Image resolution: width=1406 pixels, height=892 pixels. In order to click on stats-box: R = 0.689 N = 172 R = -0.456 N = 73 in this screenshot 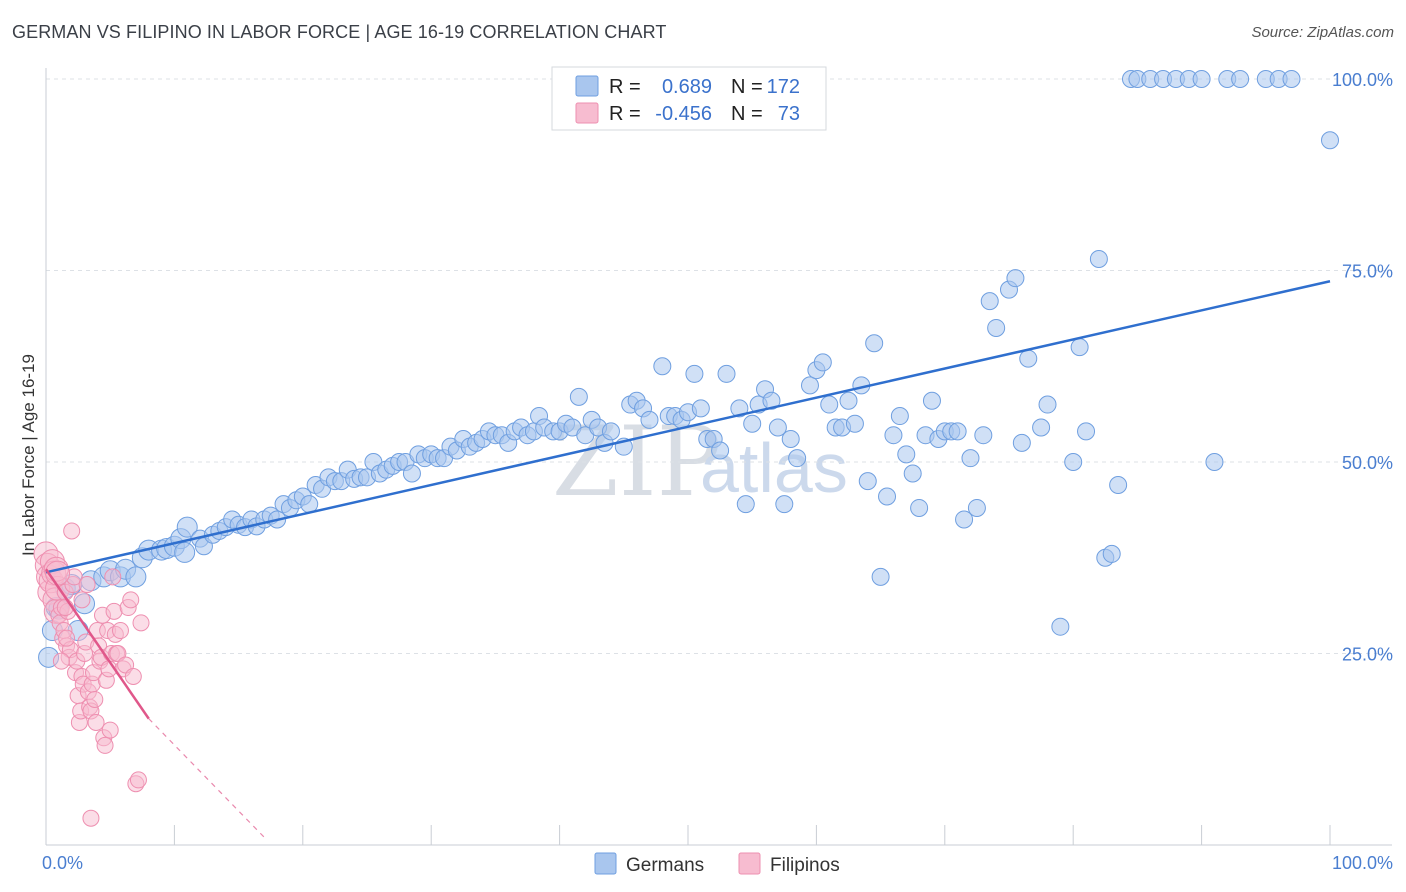, I will do `click(689, 98)`.